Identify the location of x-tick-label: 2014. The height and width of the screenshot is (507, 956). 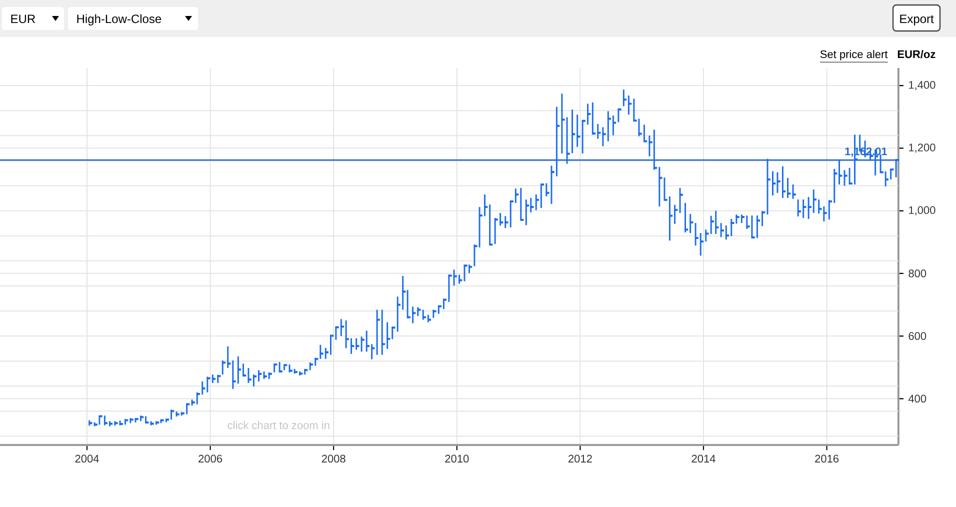
(704, 458).